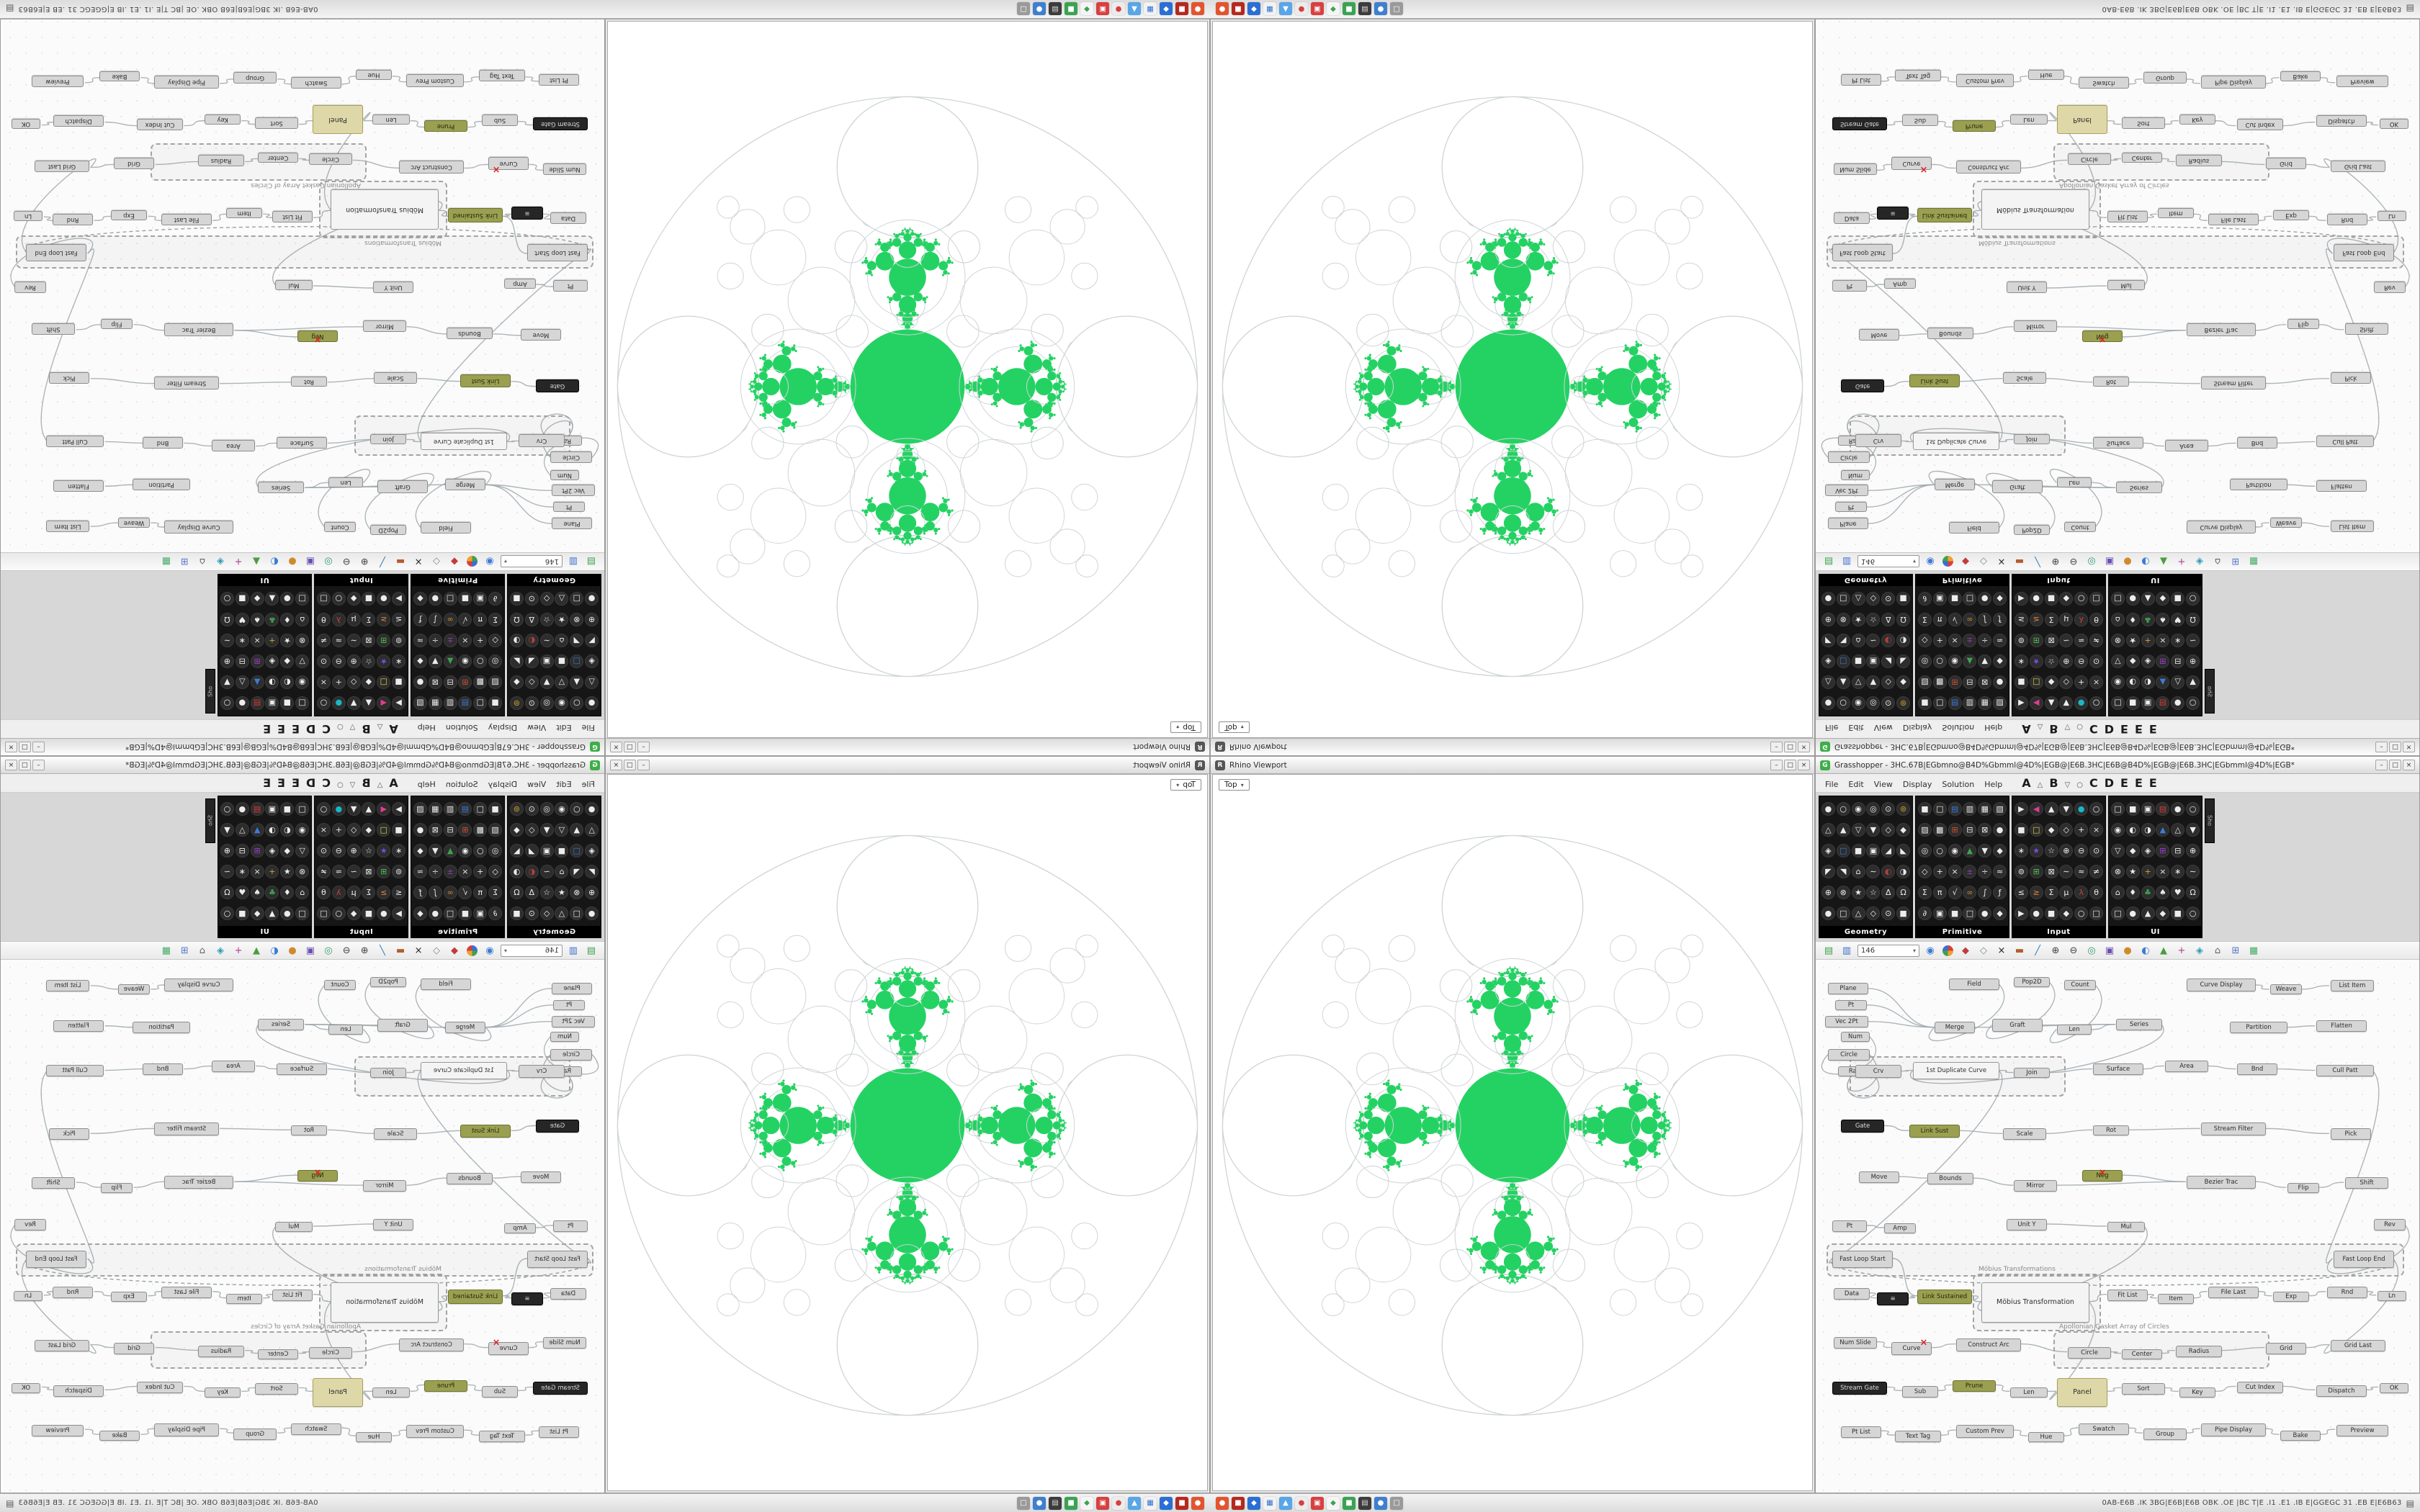  Describe the element at coordinates (384, 851) in the screenshot. I see `component-icon: ★` at that location.